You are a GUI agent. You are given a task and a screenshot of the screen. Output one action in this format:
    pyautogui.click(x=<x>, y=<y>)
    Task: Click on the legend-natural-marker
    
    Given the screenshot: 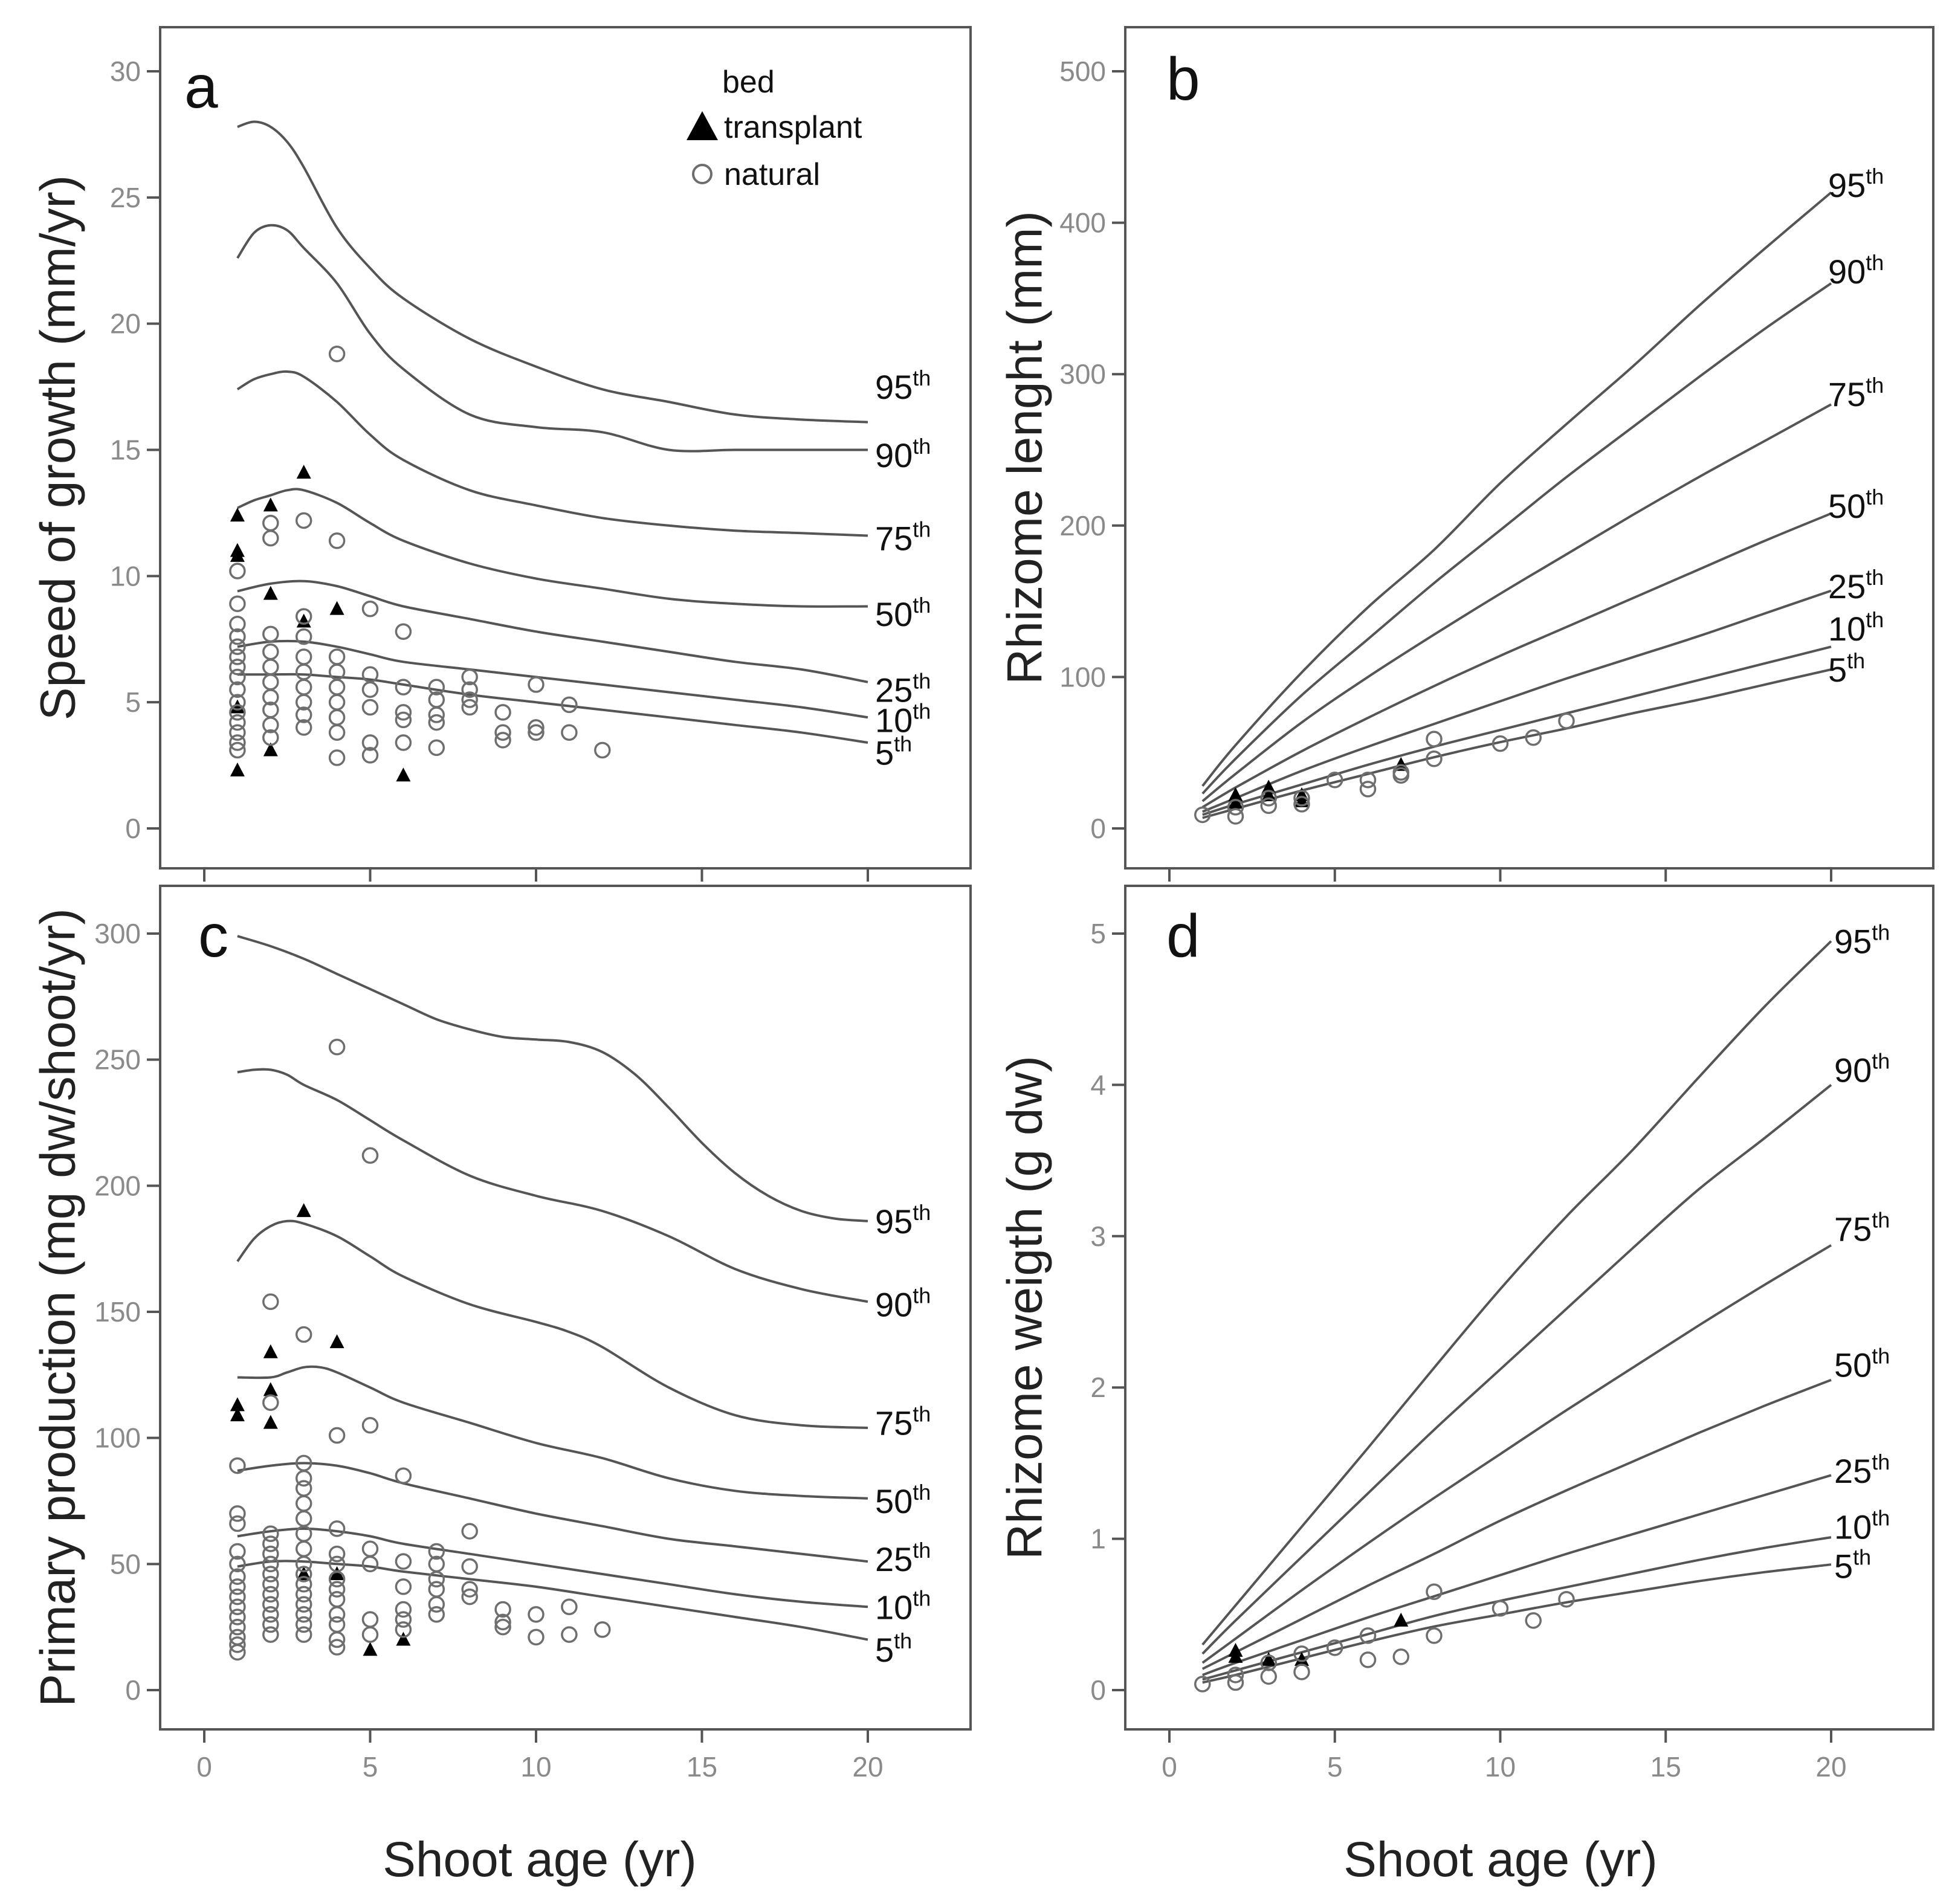 What is the action you would take?
    pyautogui.click(x=702, y=174)
    